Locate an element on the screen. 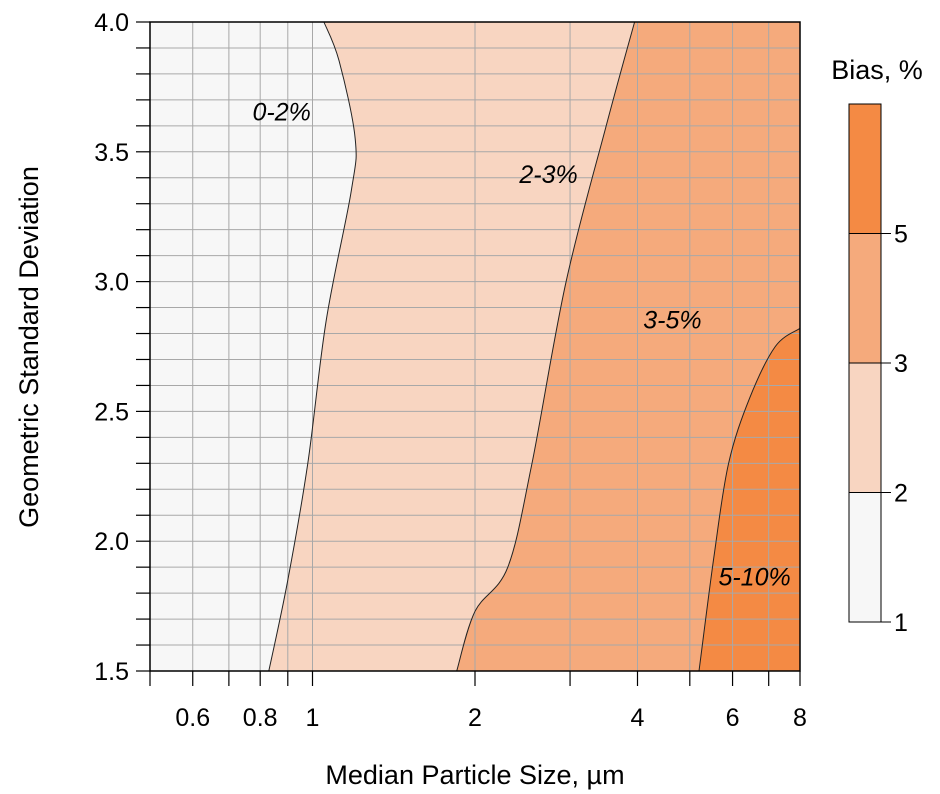  x-axis-title: Median Particle Size, µm is located at coordinates (474, 775).